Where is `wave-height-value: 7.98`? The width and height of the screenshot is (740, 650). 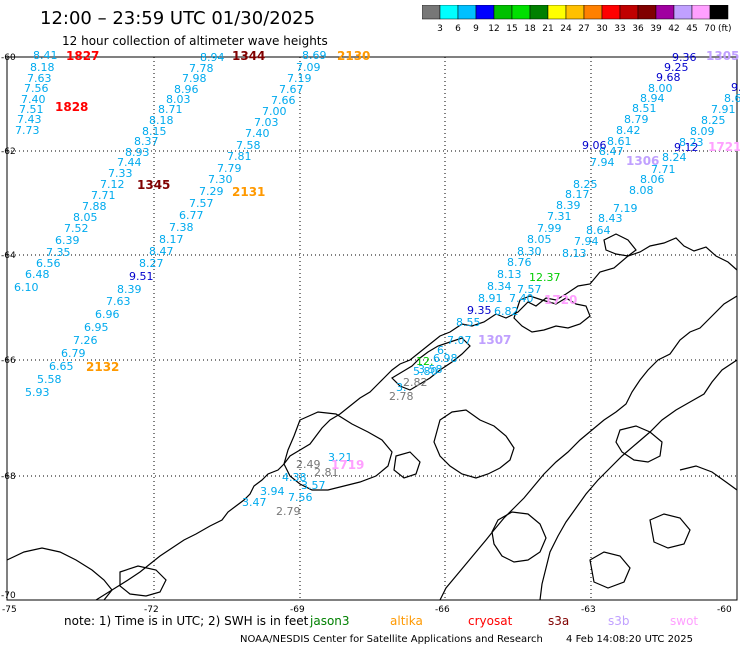
wave-height-value: 7.98 is located at coordinates (194, 78).